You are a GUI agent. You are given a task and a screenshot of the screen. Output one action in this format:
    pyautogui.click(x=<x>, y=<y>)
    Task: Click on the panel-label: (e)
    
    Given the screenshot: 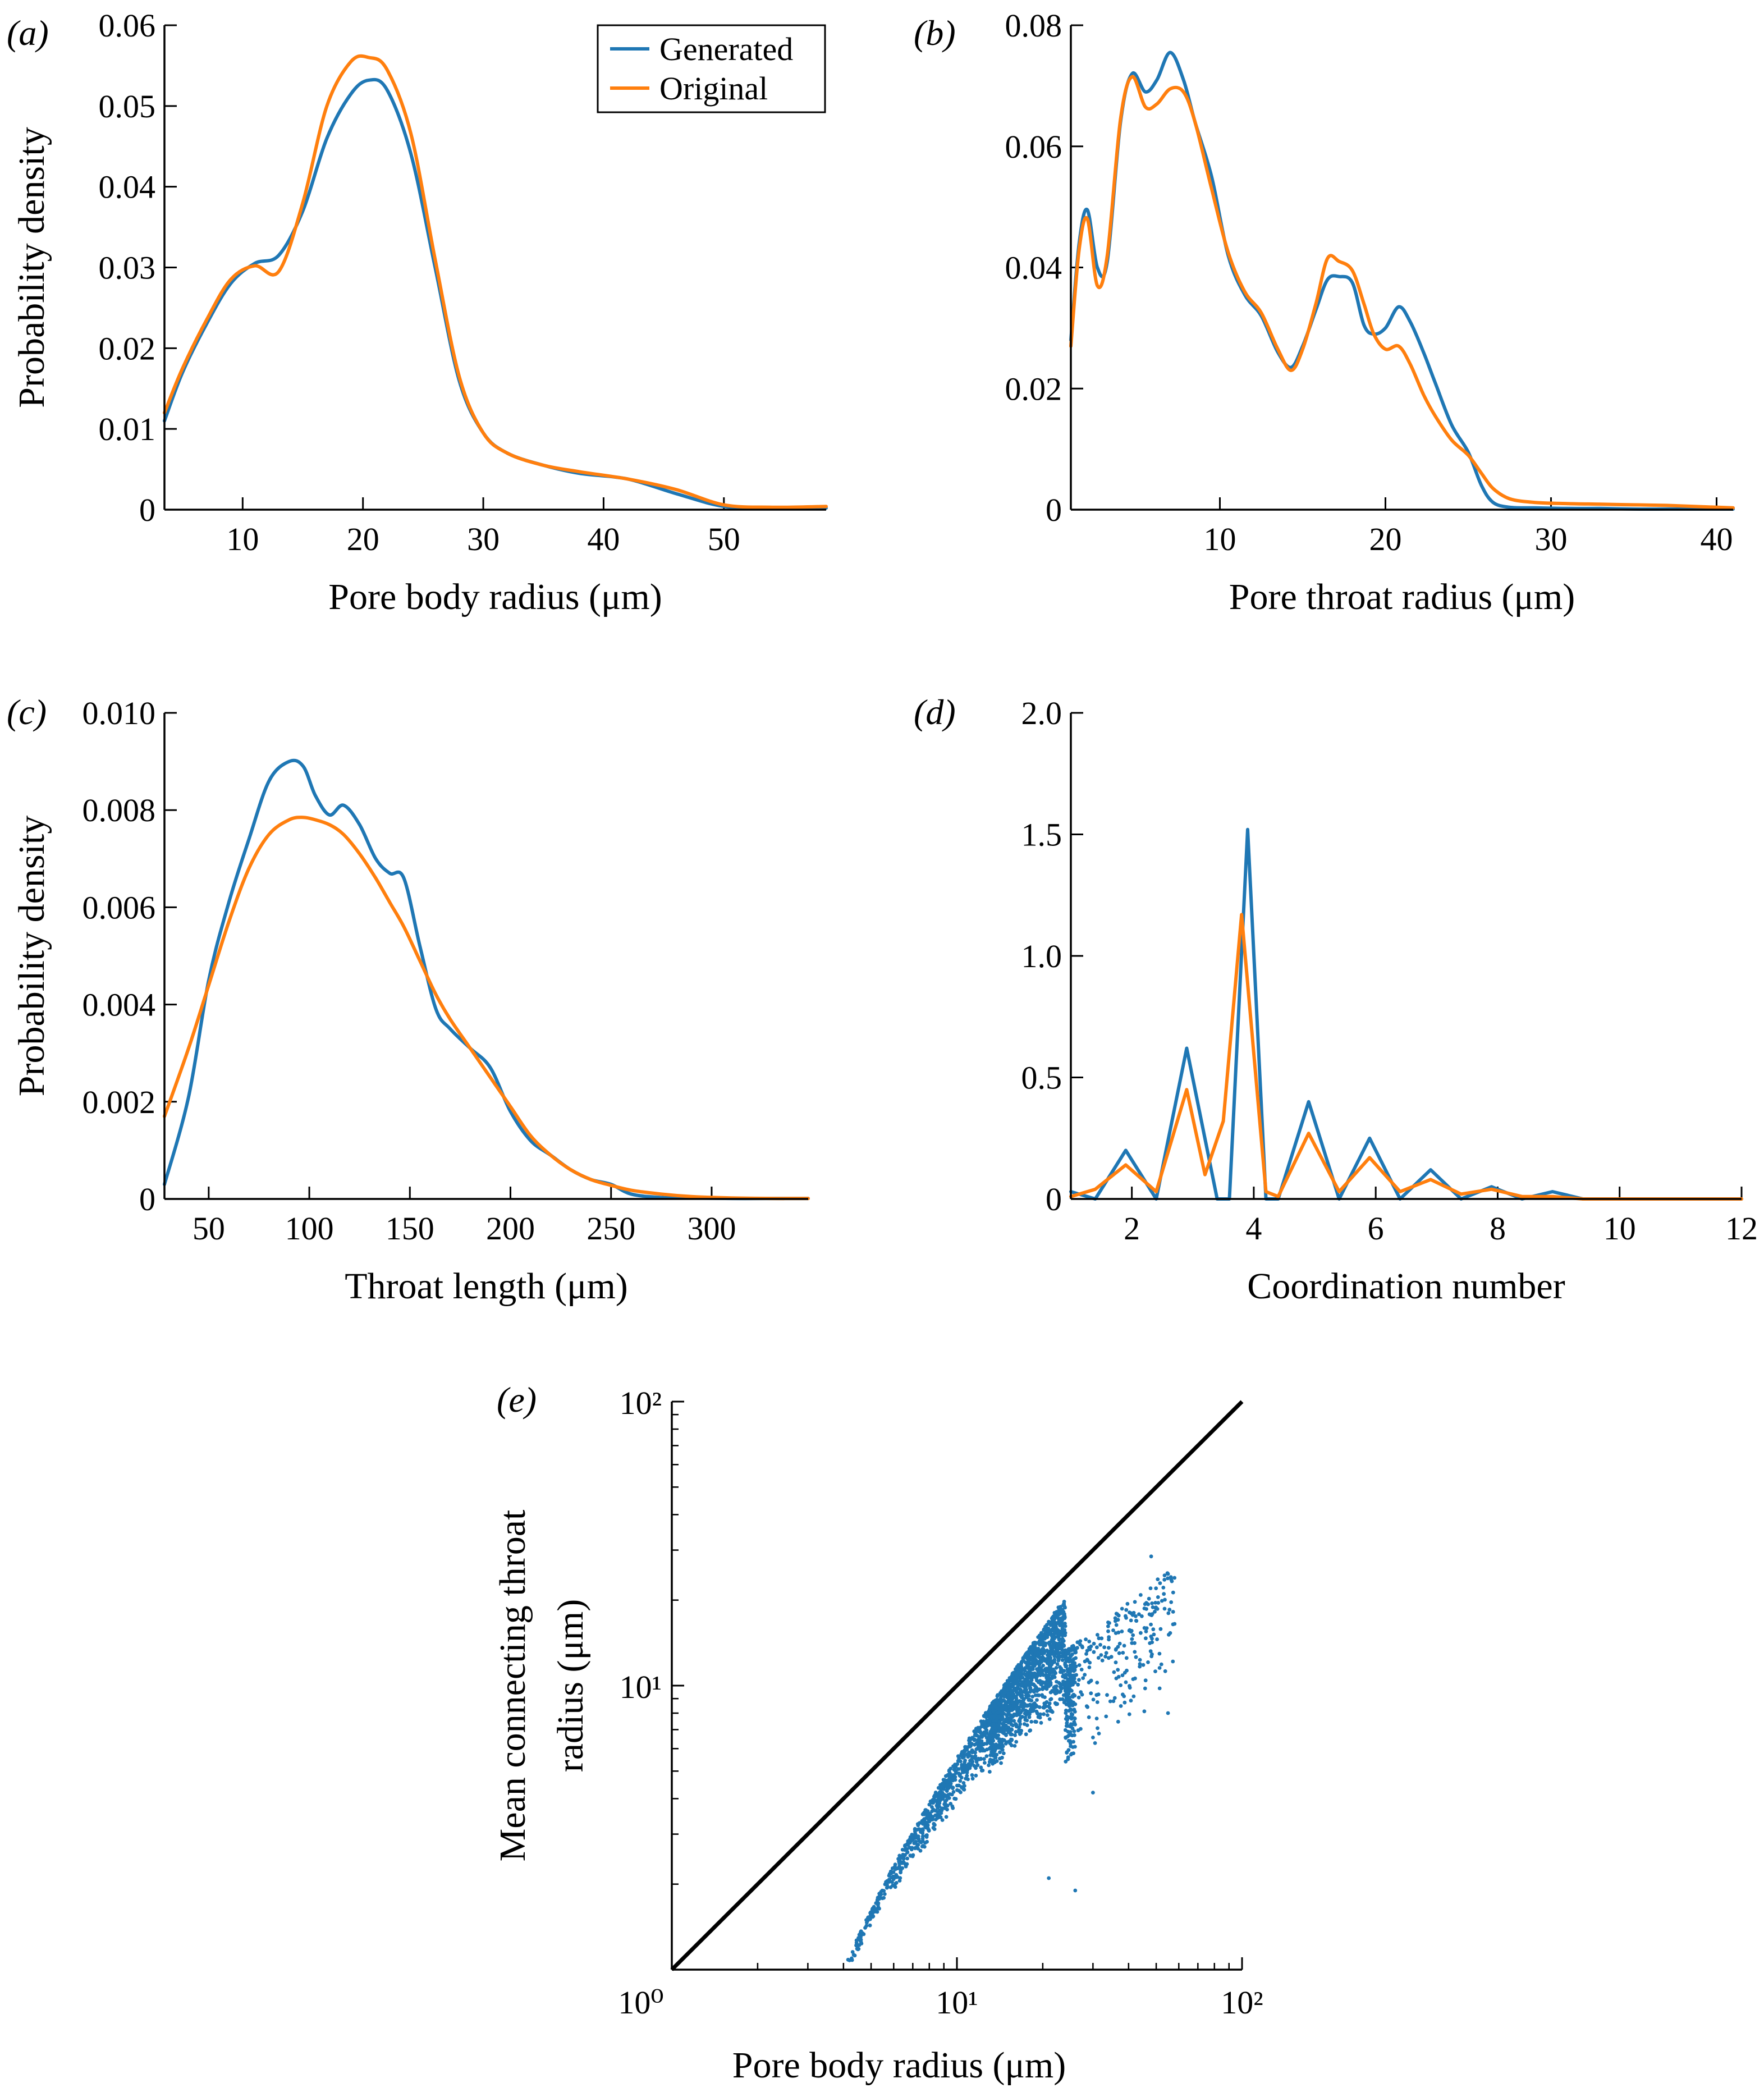 What is the action you would take?
    pyautogui.click(x=517, y=1400)
    